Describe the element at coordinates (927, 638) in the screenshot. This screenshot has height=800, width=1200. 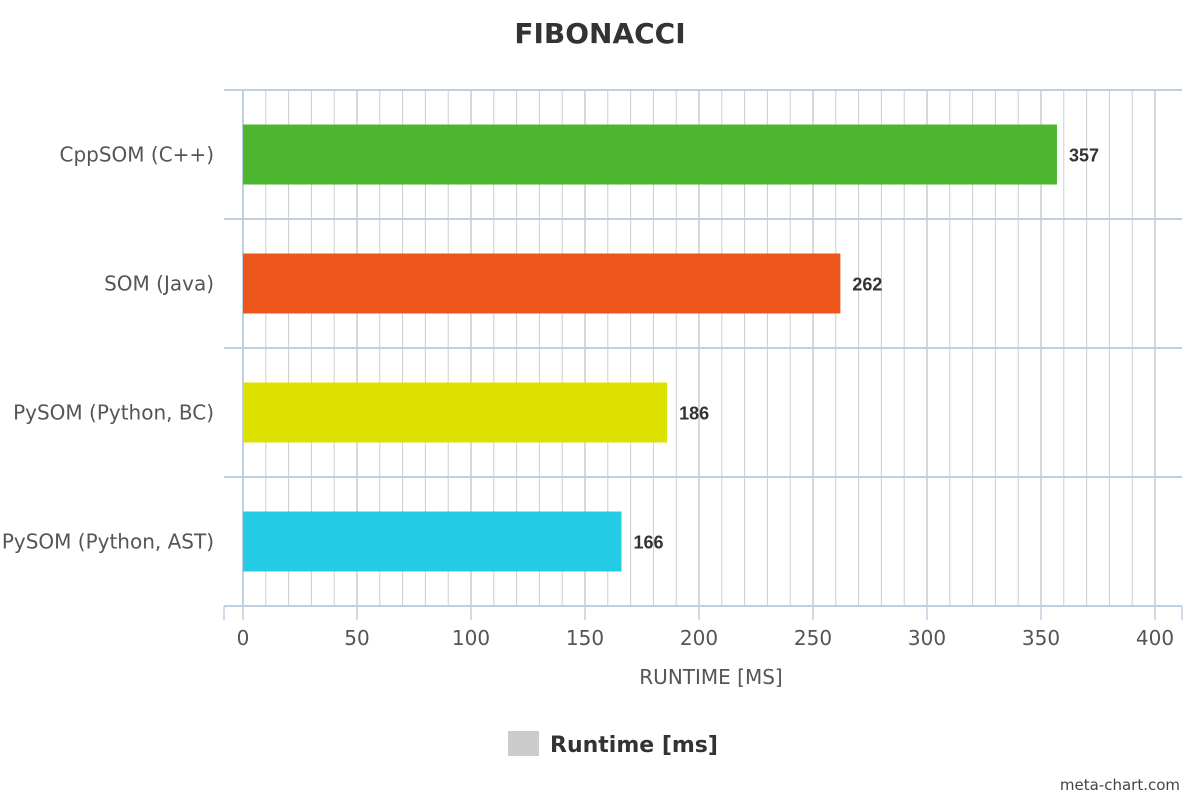
I see `x-tick-label: 300` at that location.